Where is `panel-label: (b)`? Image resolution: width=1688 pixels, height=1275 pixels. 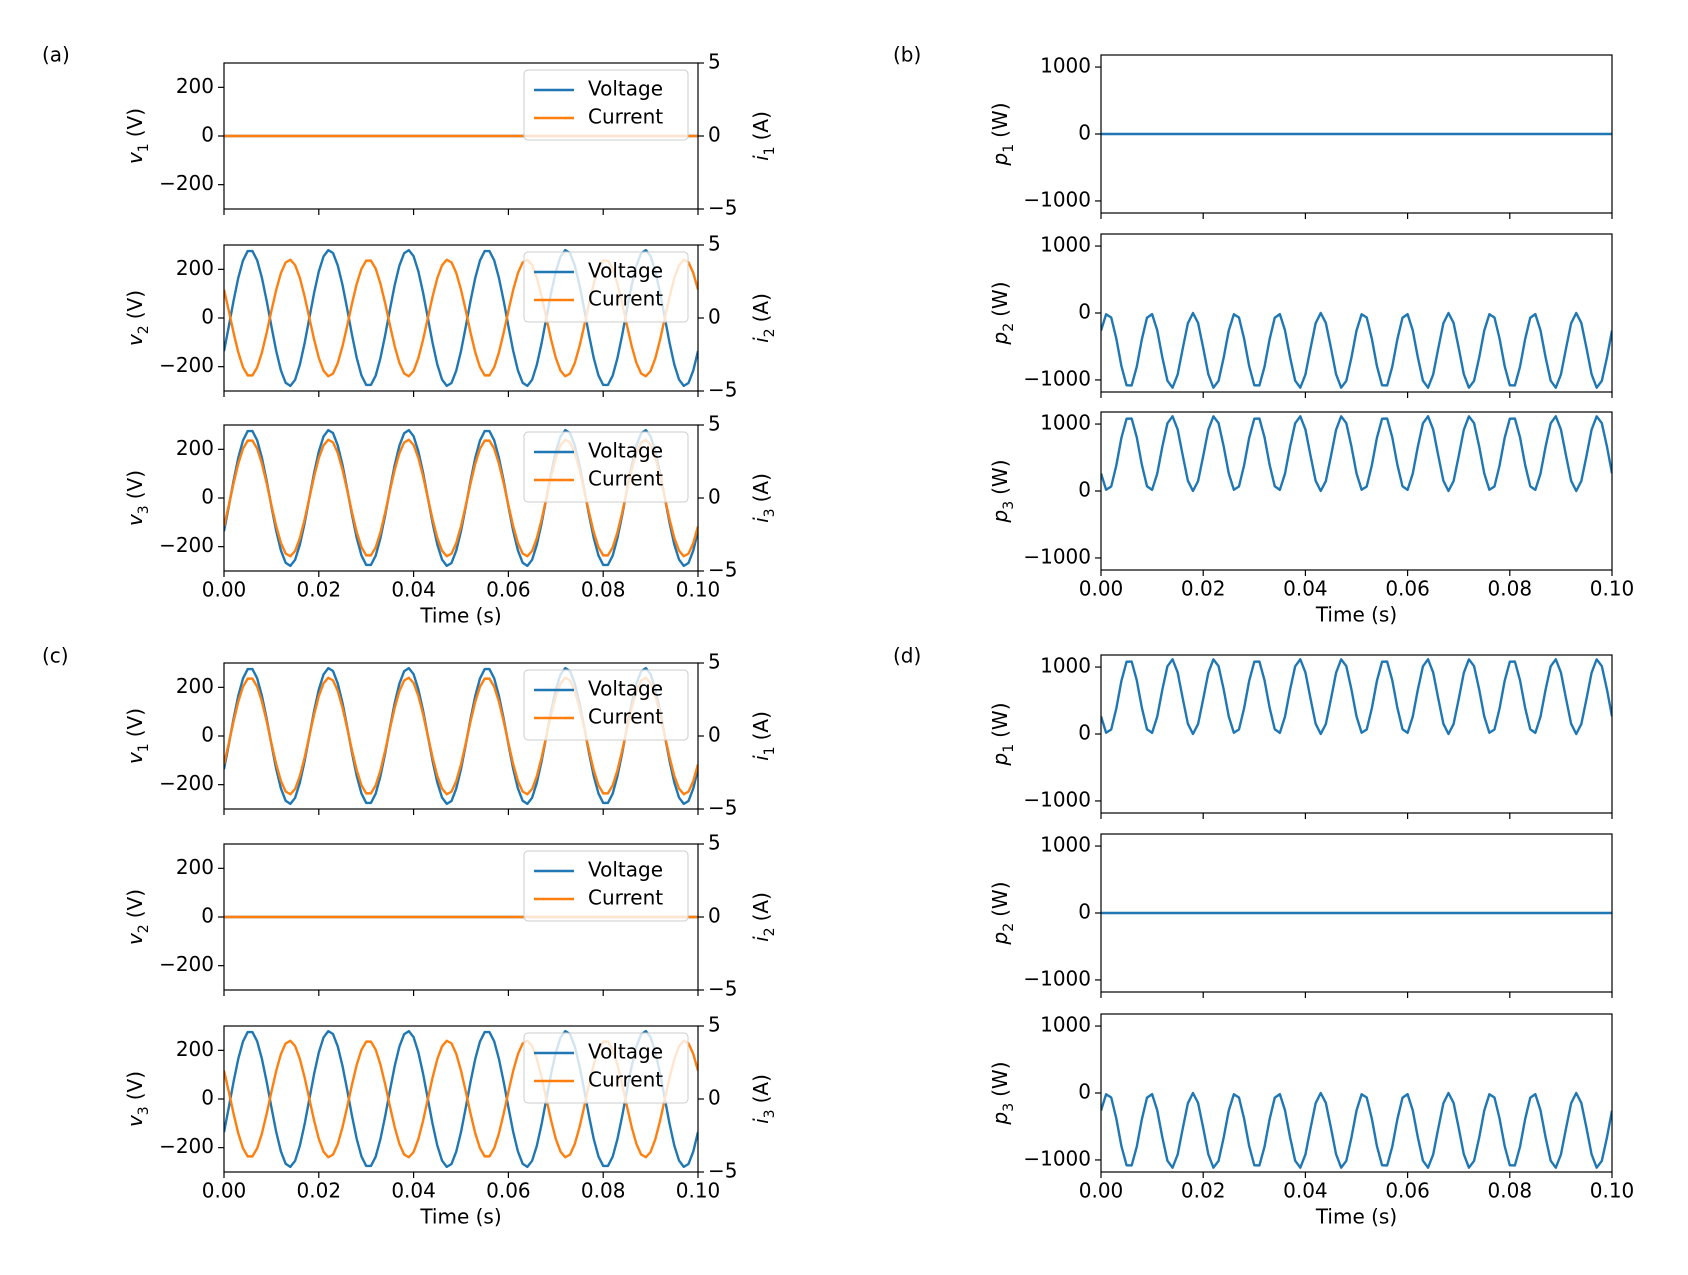
panel-label: (b) is located at coordinates (907, 55).